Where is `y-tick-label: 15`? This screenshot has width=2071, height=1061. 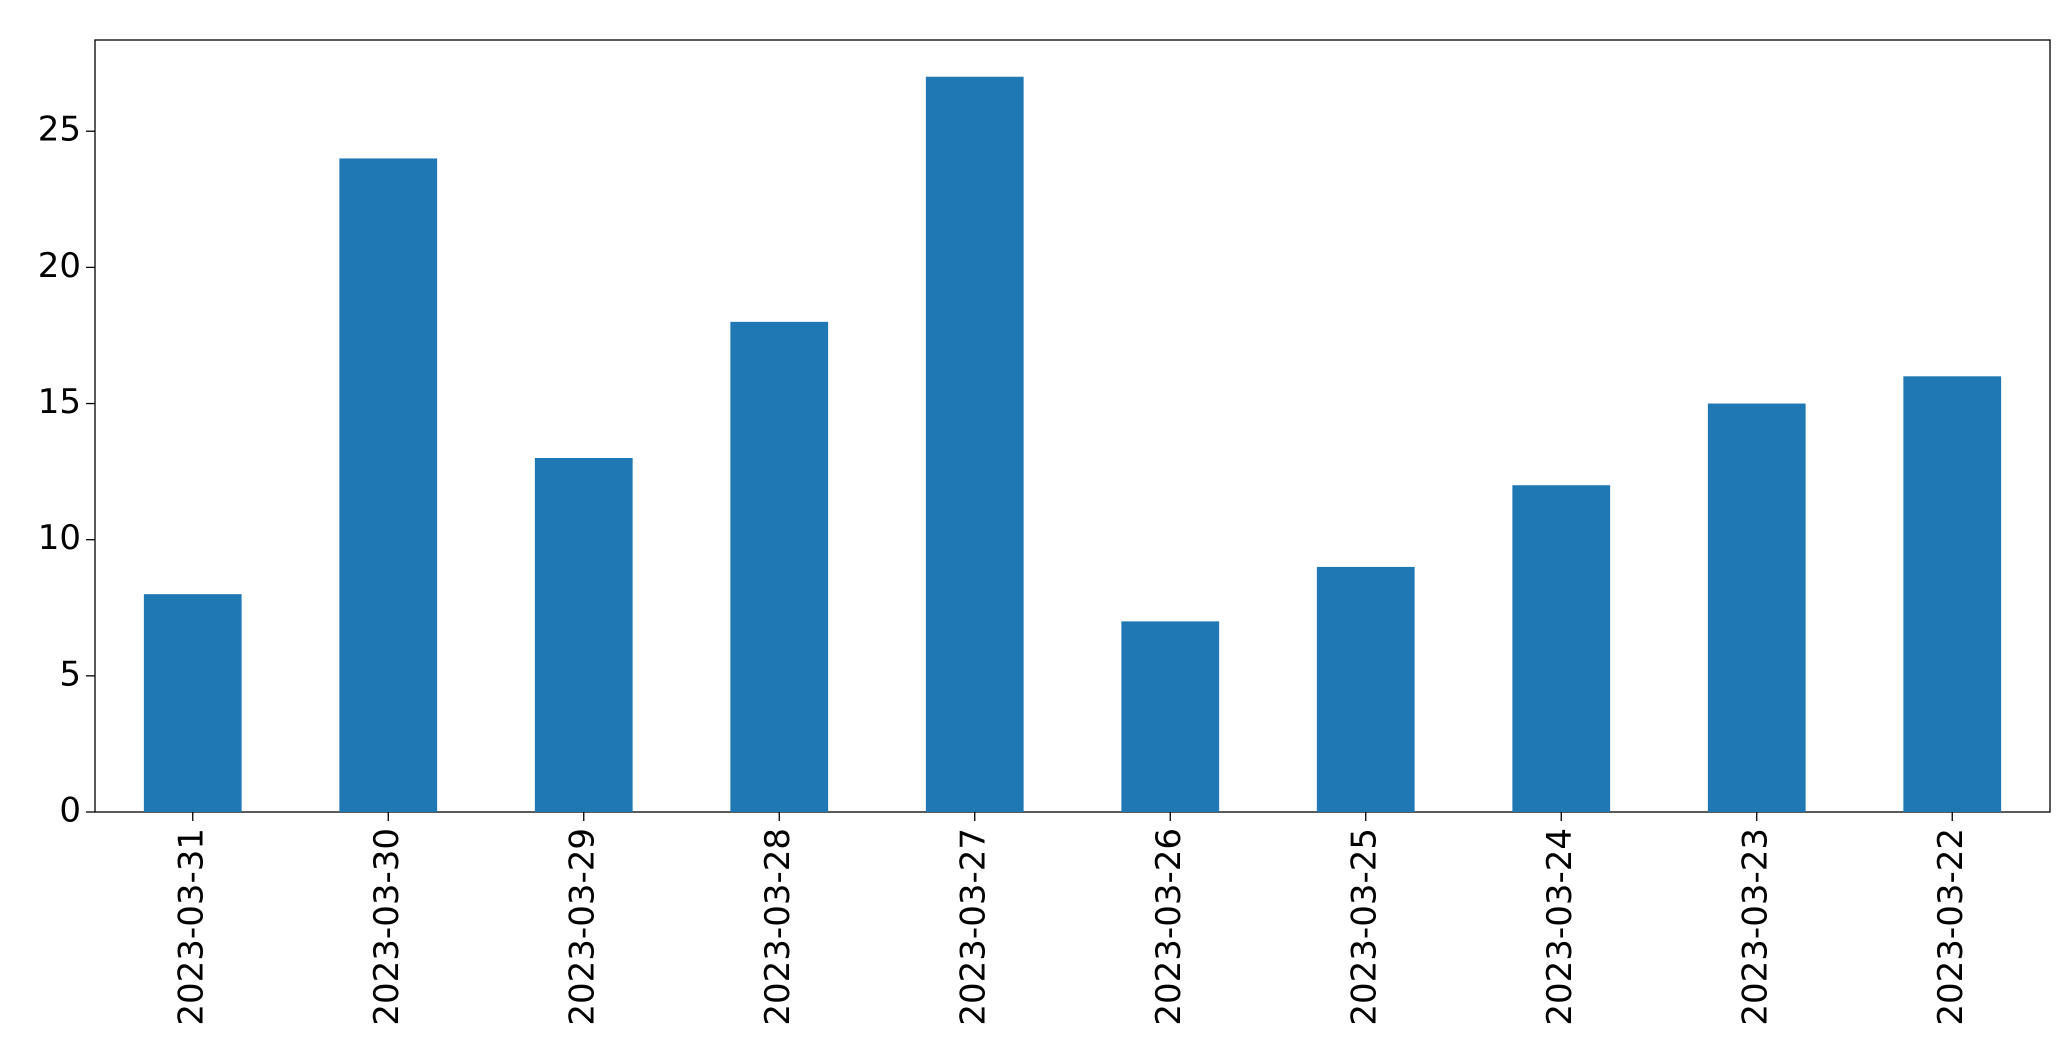
y-tick-label: 15 is located at coordinates (59, 402).